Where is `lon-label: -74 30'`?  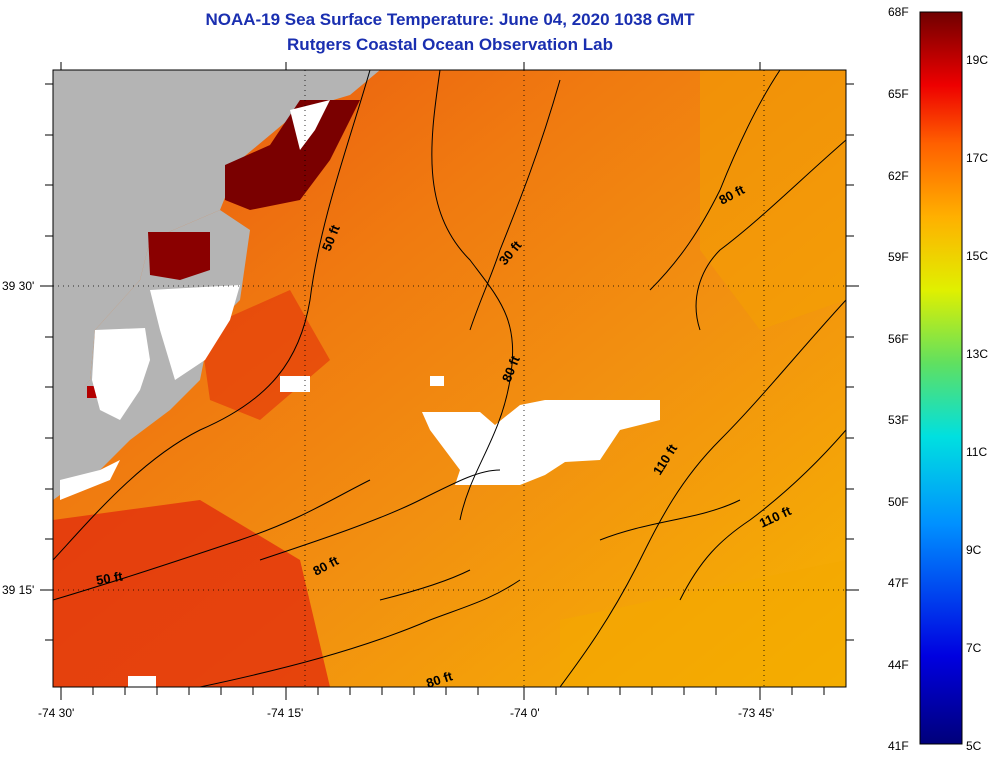
lon-label: -74 30' is located at coordinates (56, 713).